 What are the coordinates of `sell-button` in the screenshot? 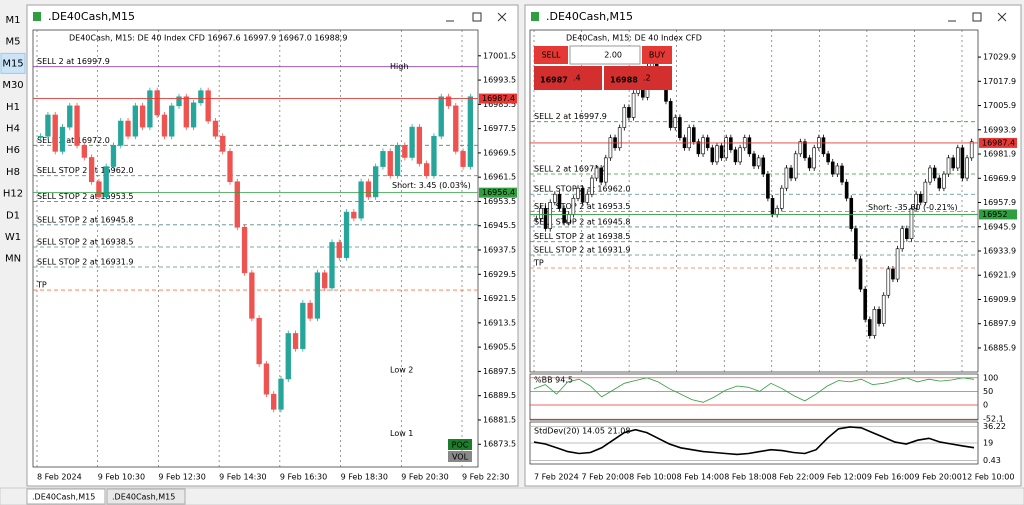 It's located at (551, 55).